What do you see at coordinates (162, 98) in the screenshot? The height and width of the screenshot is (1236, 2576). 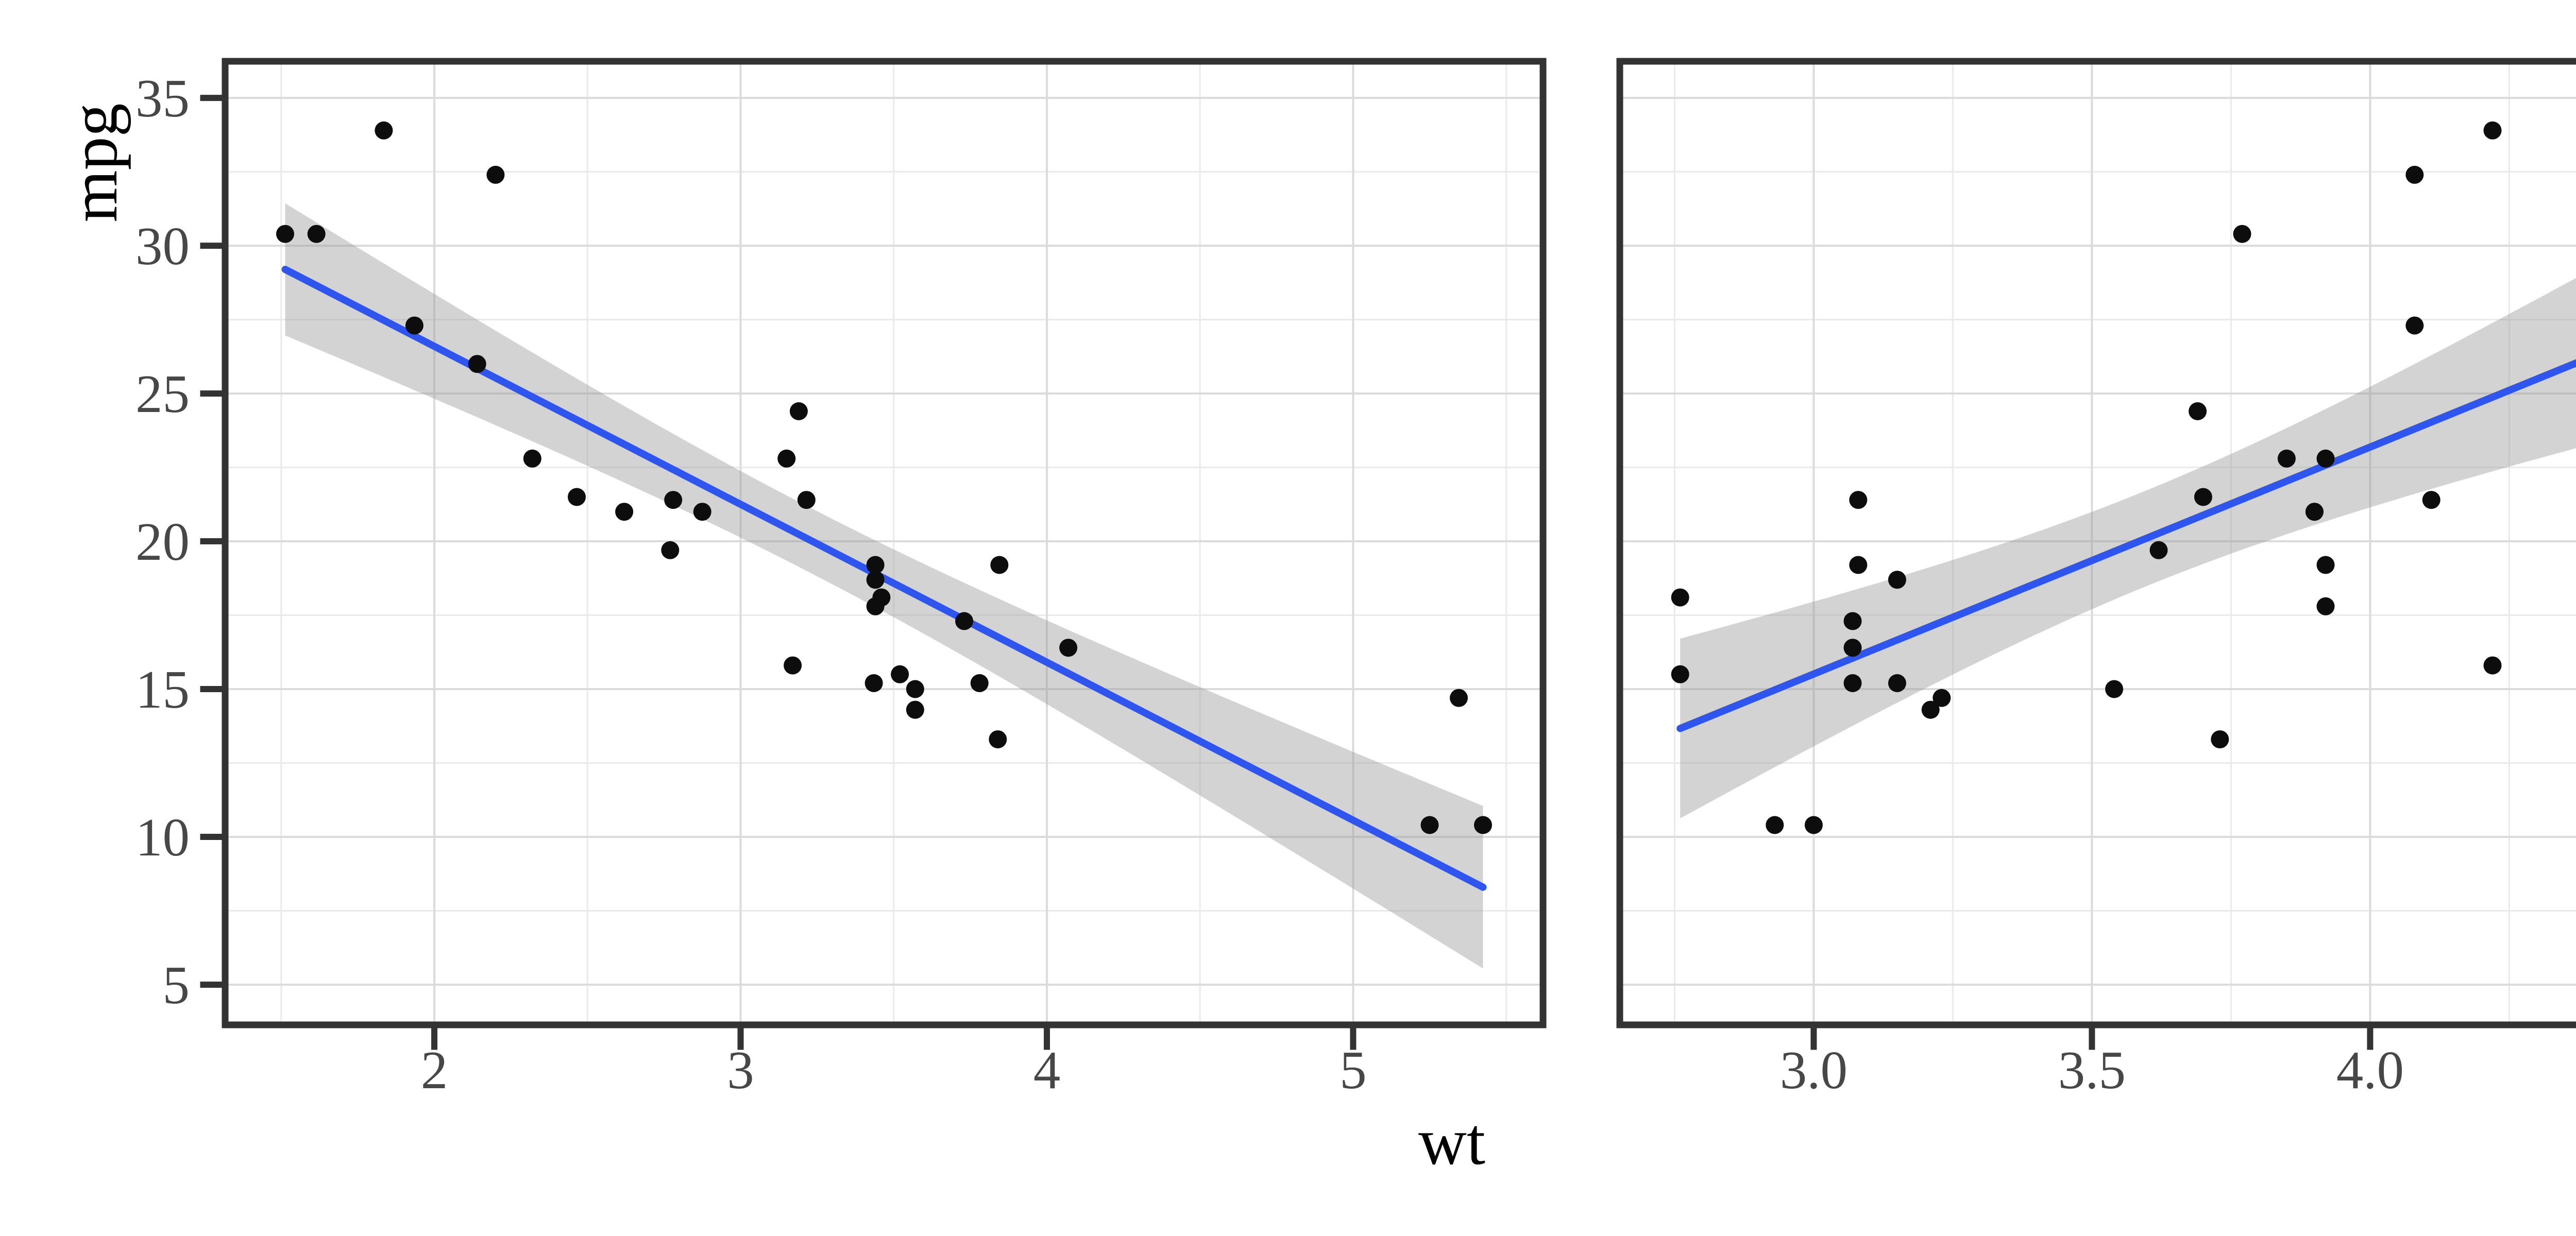 I see `y-tick-label: 35` at bounding box center [162, 98].